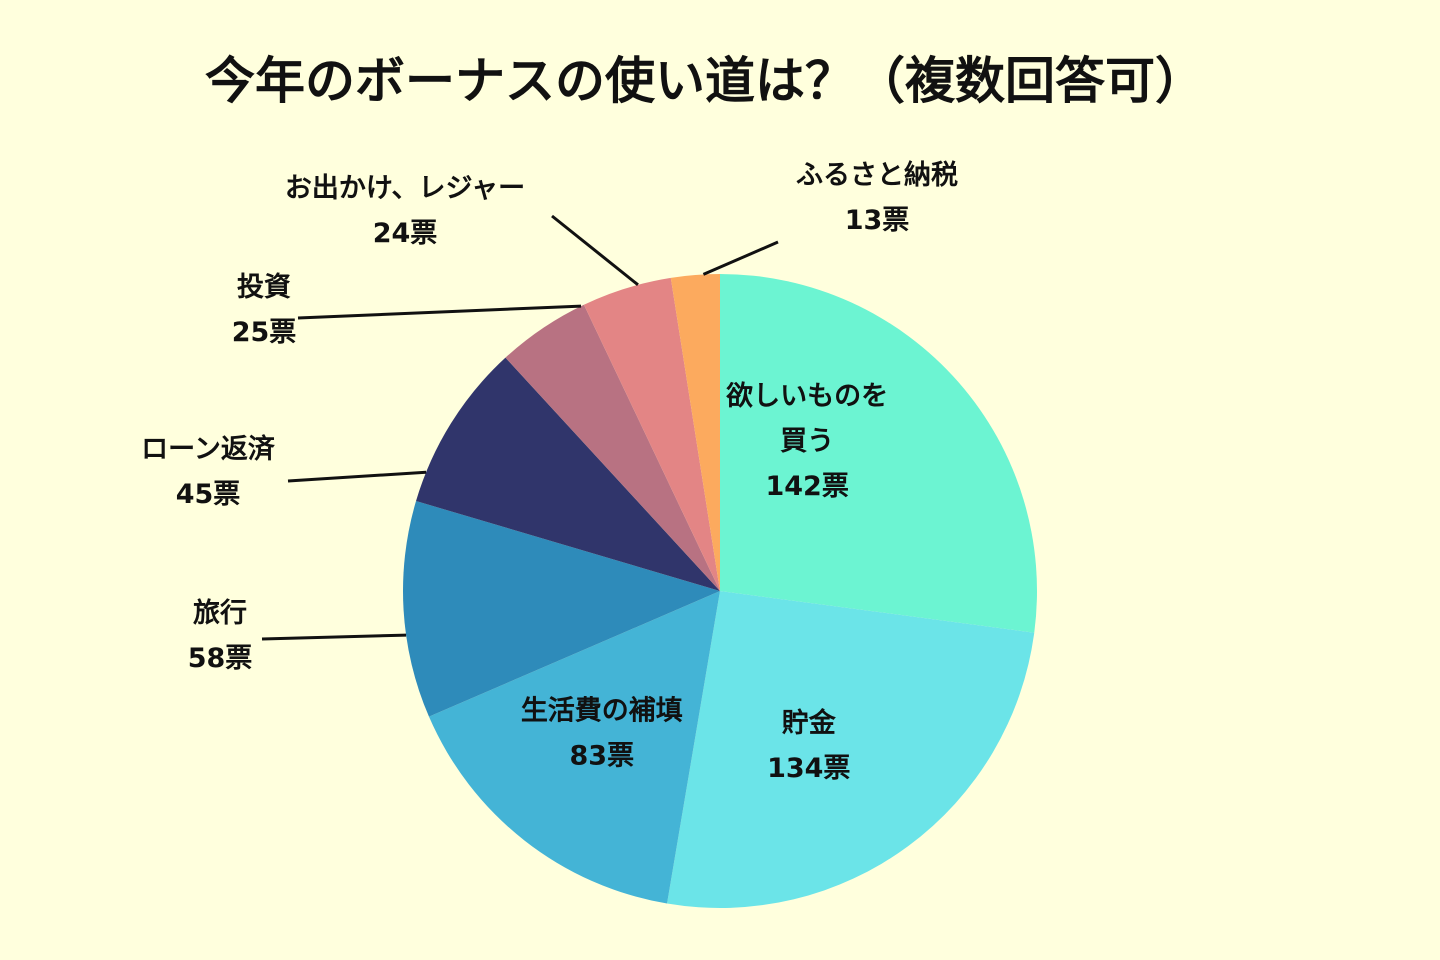 The height and width of the screenshot is (960, 1440). Describe the element at coordinates (208, 494) in the screenshot. I see `slice-value-label: 45票` at that location.